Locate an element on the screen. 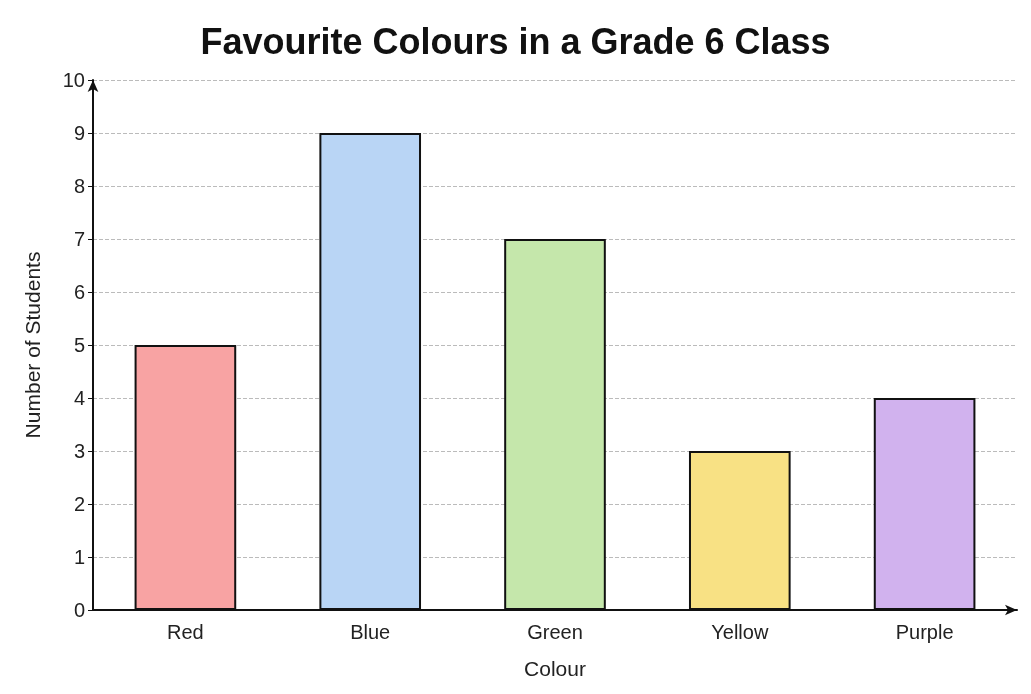 The height and width of the screenshot is (694, 1031). y-tick-label: 2 is located at coordinates (79, 504).